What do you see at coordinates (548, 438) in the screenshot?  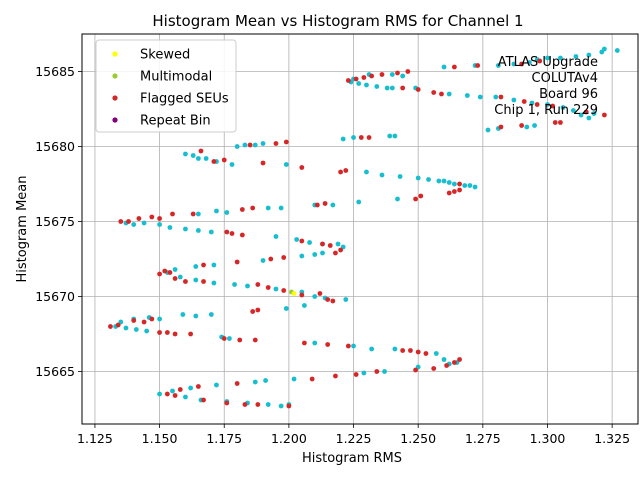 I see `x-tick-label: 1.300` at bounding box center [548, 438].